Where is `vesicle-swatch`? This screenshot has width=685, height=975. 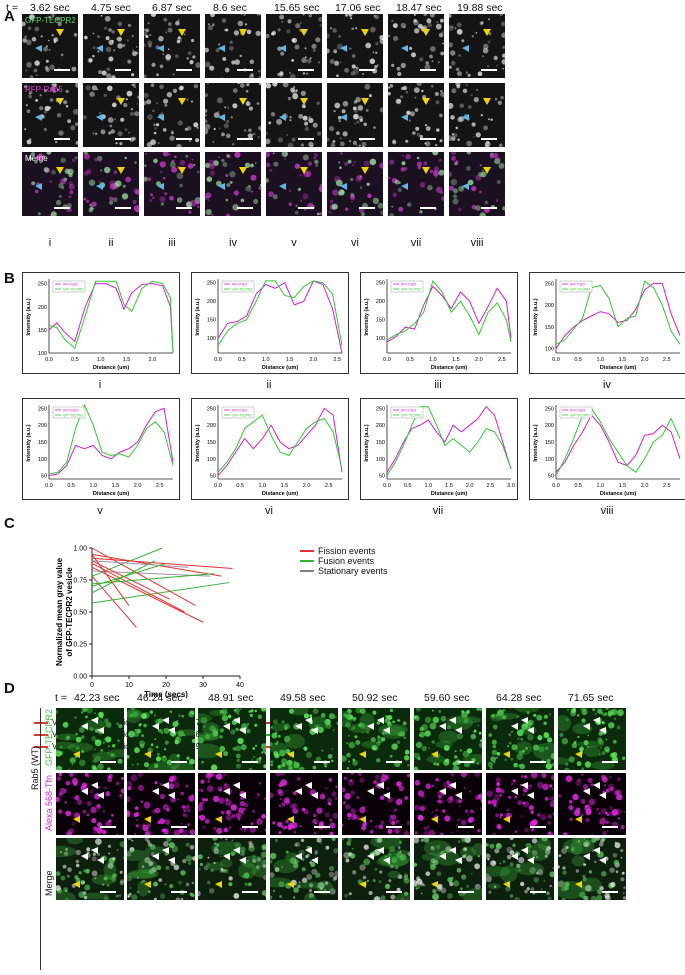
vesicle-swatch is located at coordinates (41, 722).